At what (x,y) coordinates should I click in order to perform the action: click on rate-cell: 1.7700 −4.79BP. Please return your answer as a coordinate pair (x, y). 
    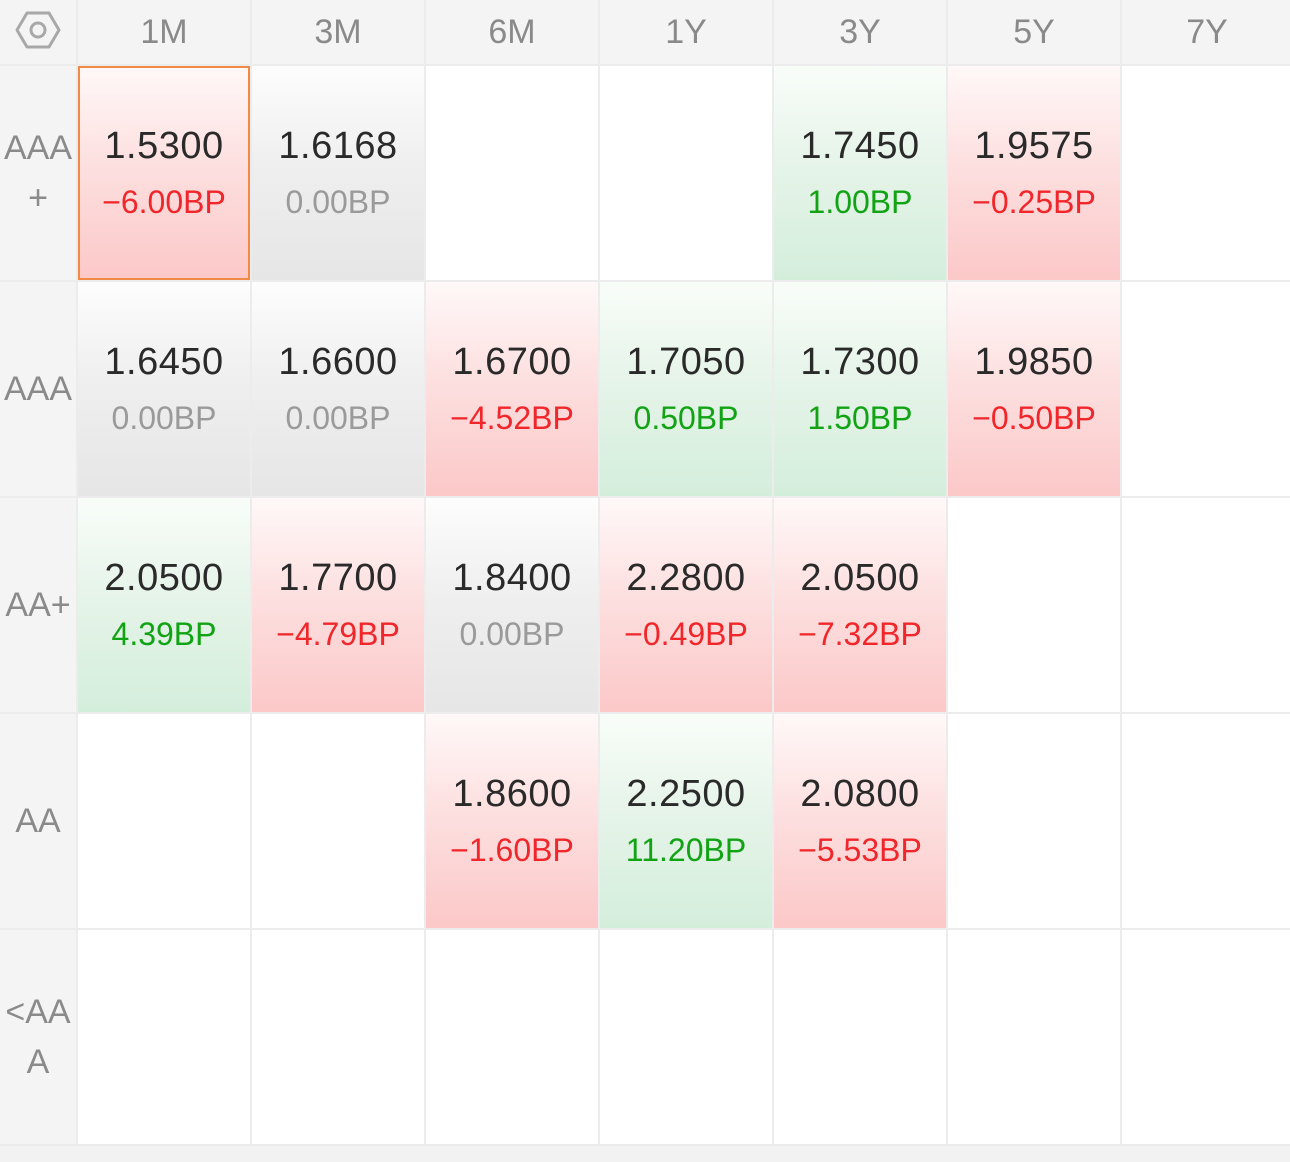
    Looking at the image, I should click on (338, 605).